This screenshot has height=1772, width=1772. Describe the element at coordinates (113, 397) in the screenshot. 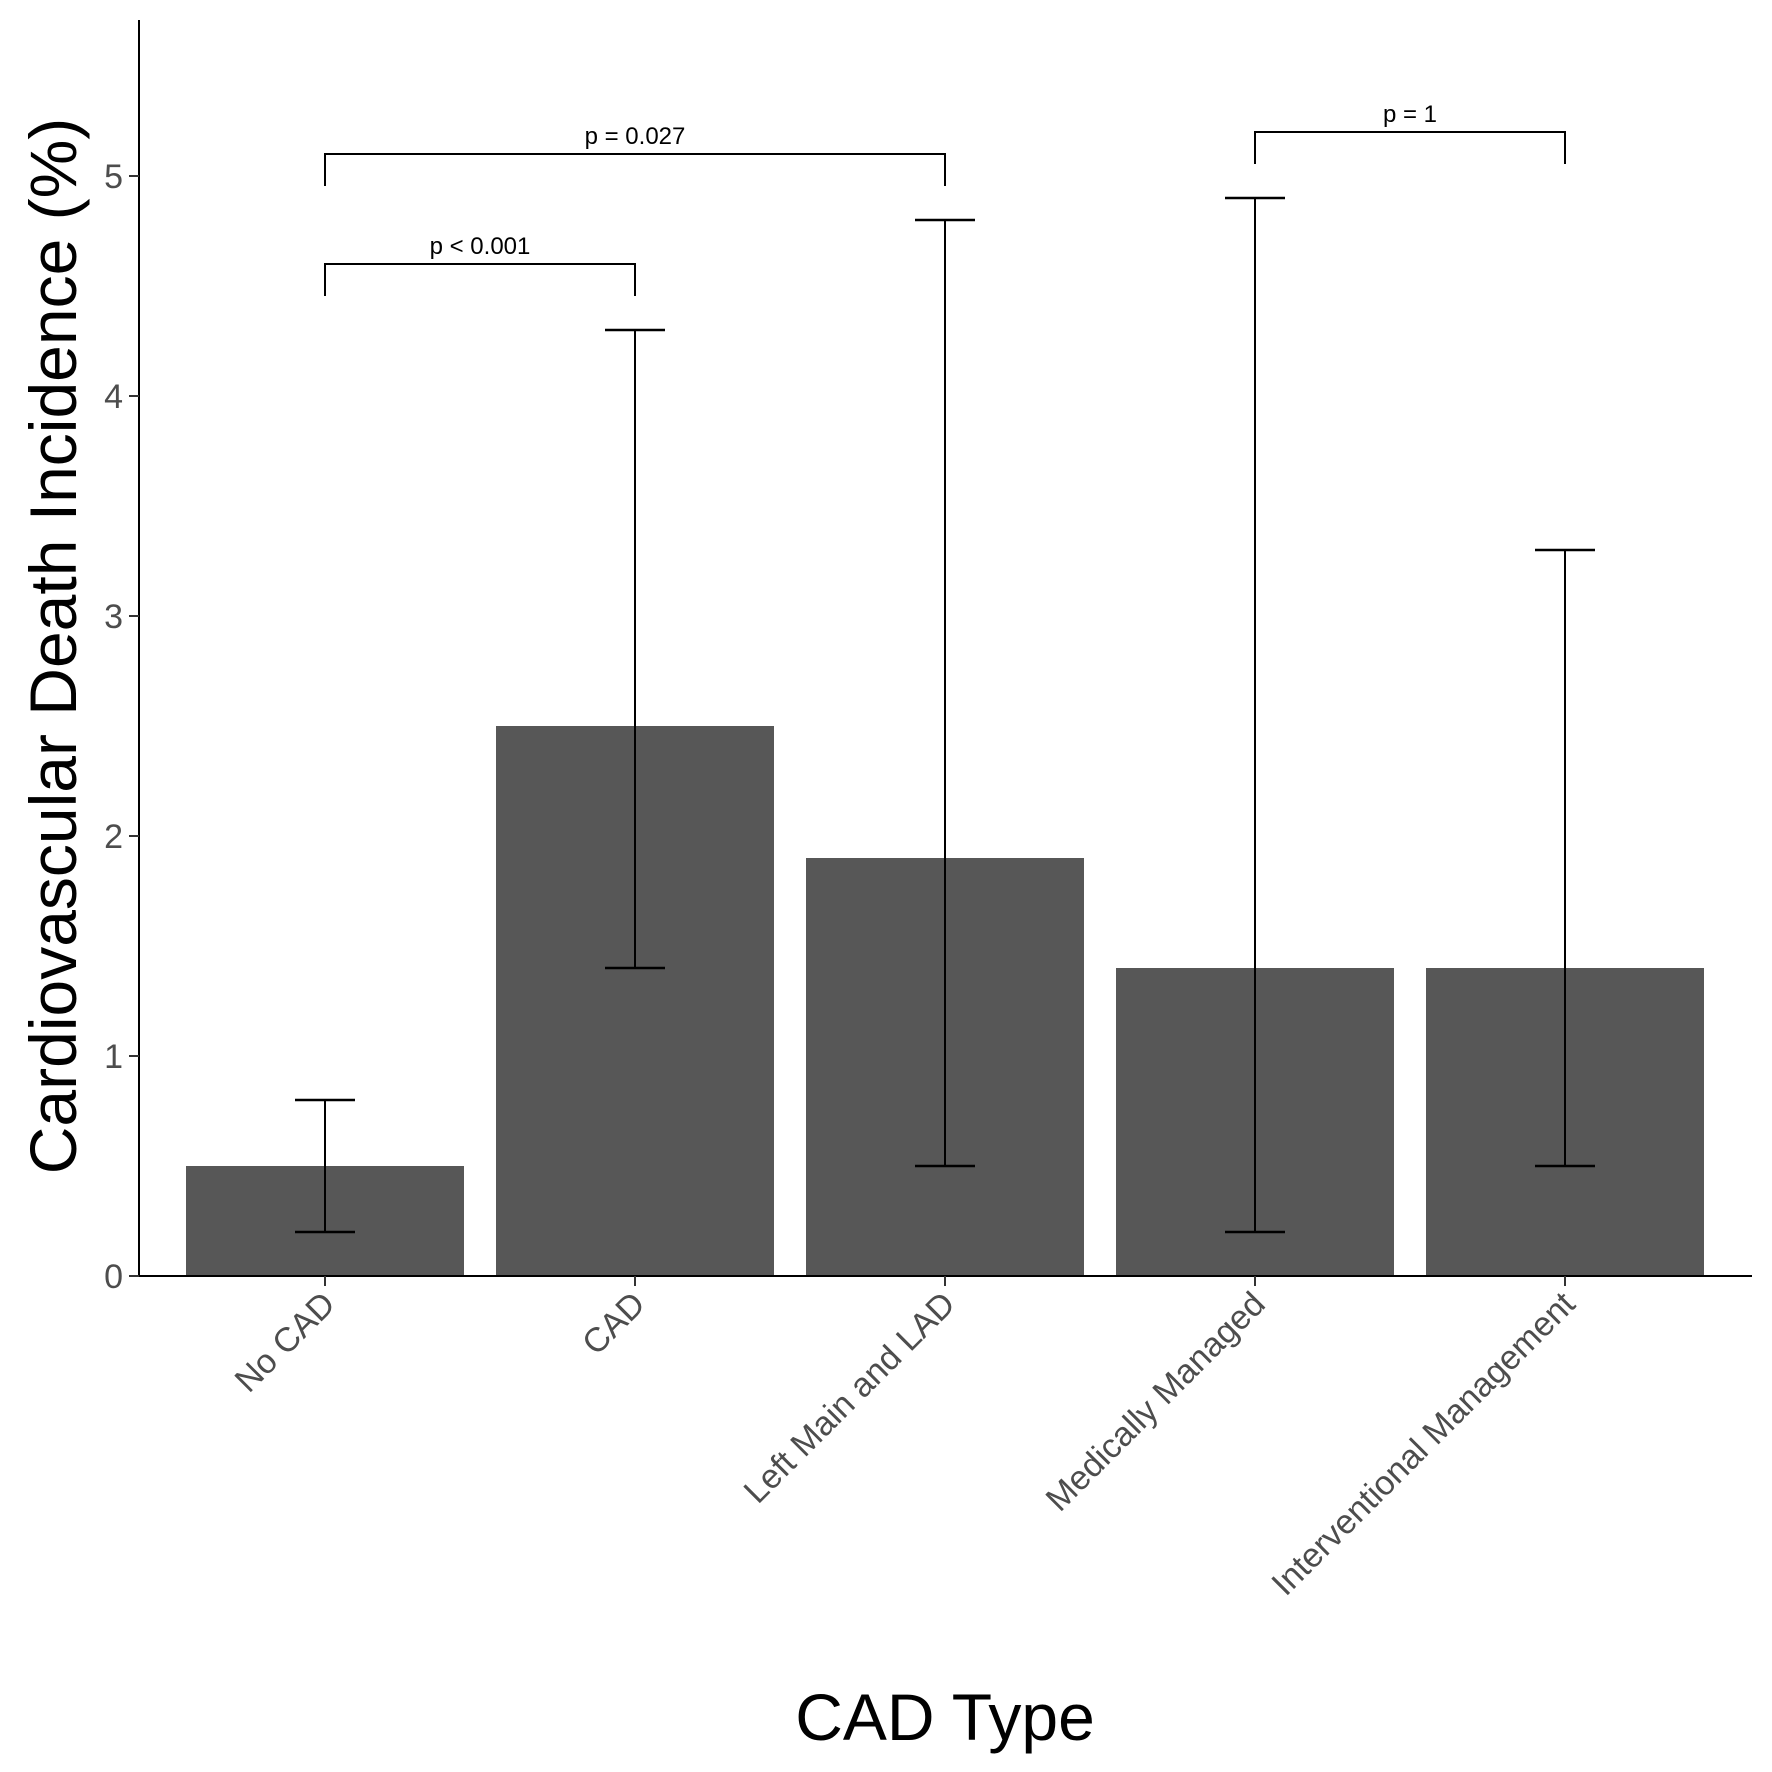

I see `y-tick-label: 4` at that location.